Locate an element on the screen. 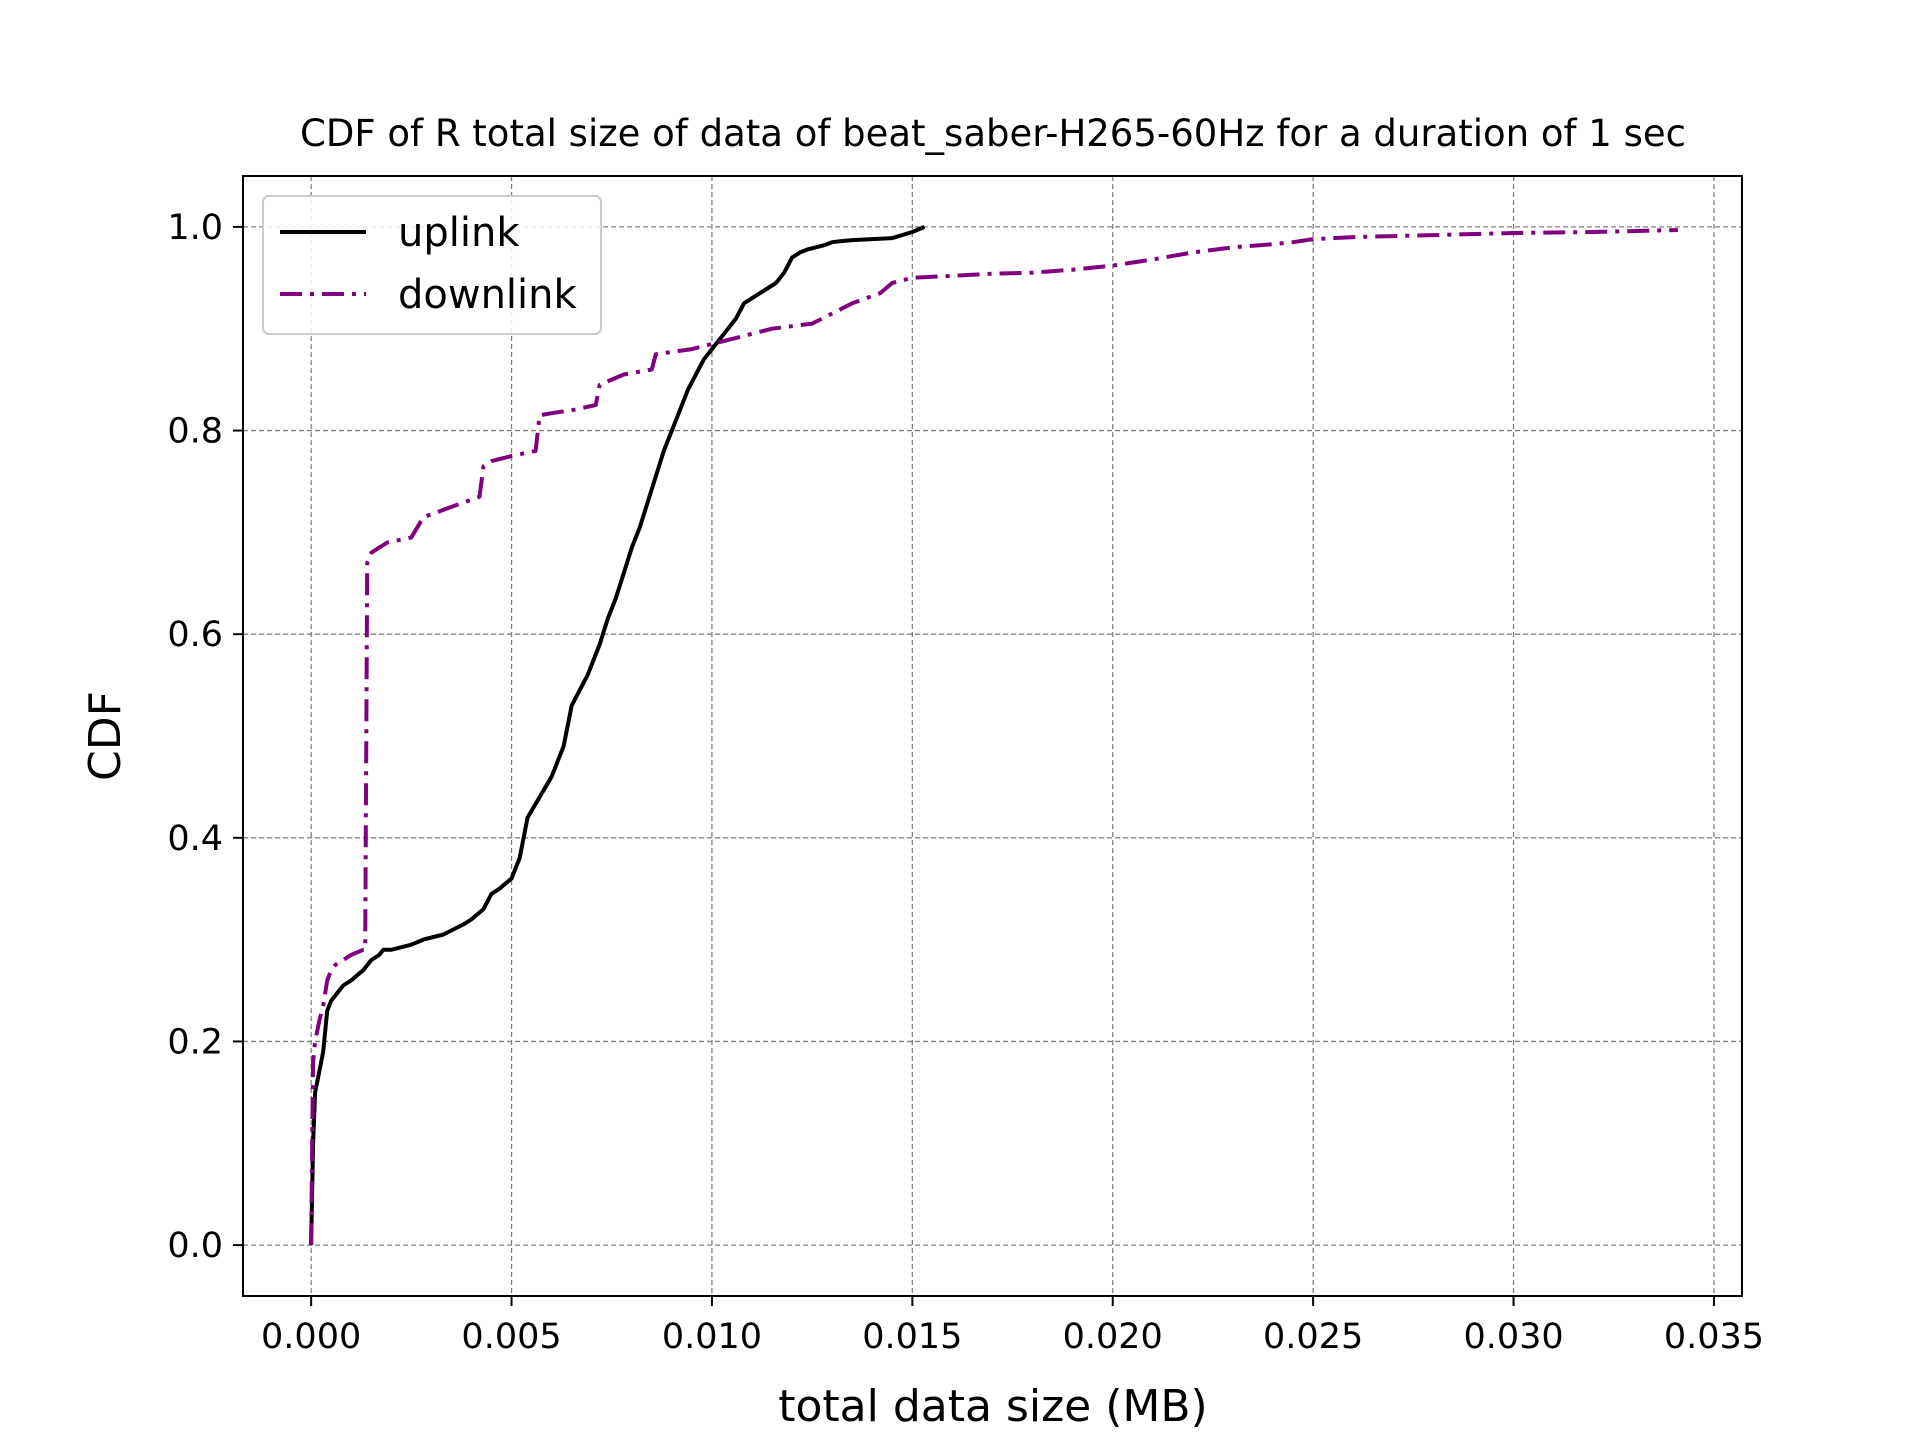  y-tick-label: 0.8 is located at coordinates (195, 432).